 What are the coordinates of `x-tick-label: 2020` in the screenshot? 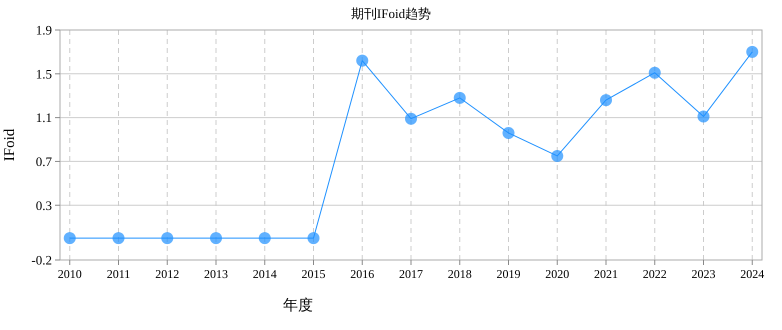 It's located at (557, 274).